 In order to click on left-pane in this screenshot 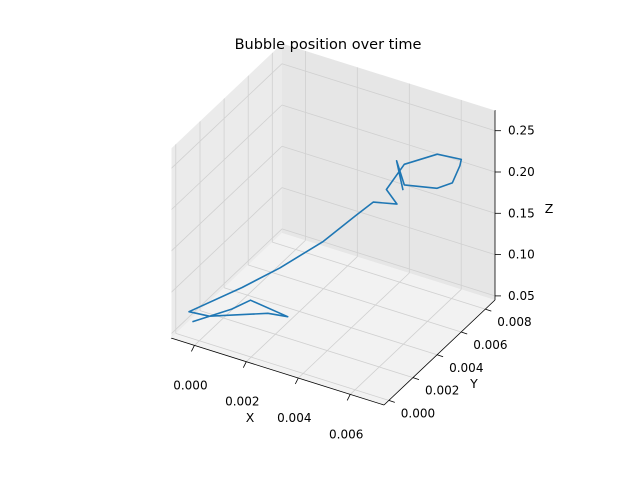, I will do `click(226, 190)`.